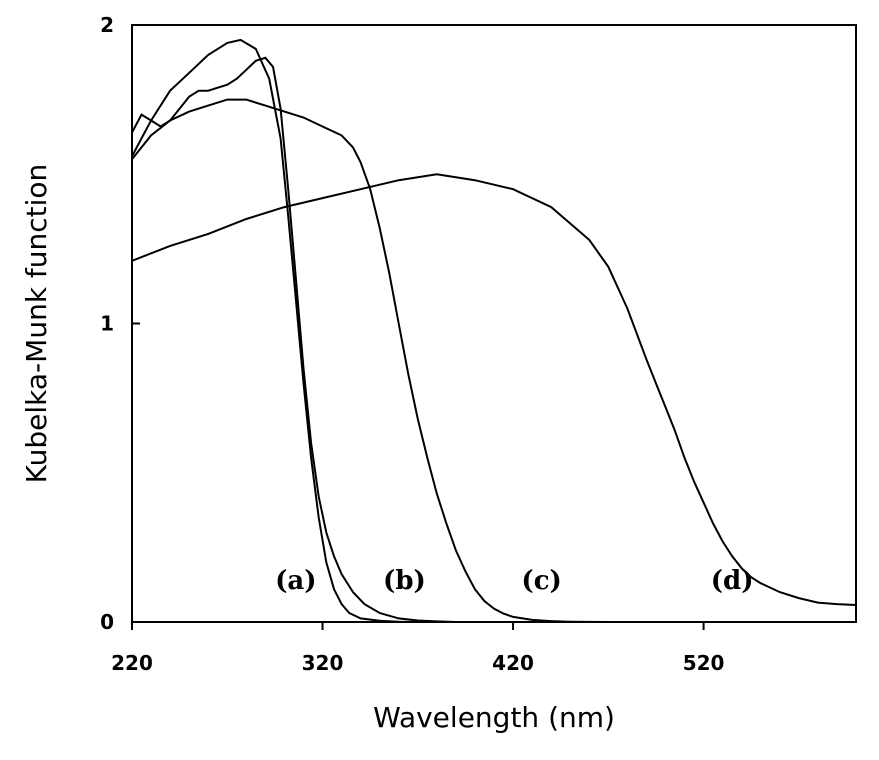  What do you see at coordinates (107, 622) in the screenshot?
I see `y-tick-label: 0` at bounding box center [107, 622].